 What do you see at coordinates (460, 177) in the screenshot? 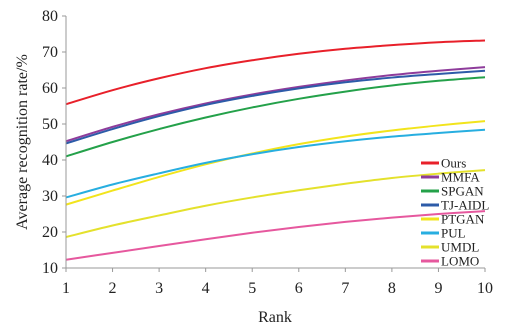
I see `legend-label: MMFA` at bounding box center [460, 177].